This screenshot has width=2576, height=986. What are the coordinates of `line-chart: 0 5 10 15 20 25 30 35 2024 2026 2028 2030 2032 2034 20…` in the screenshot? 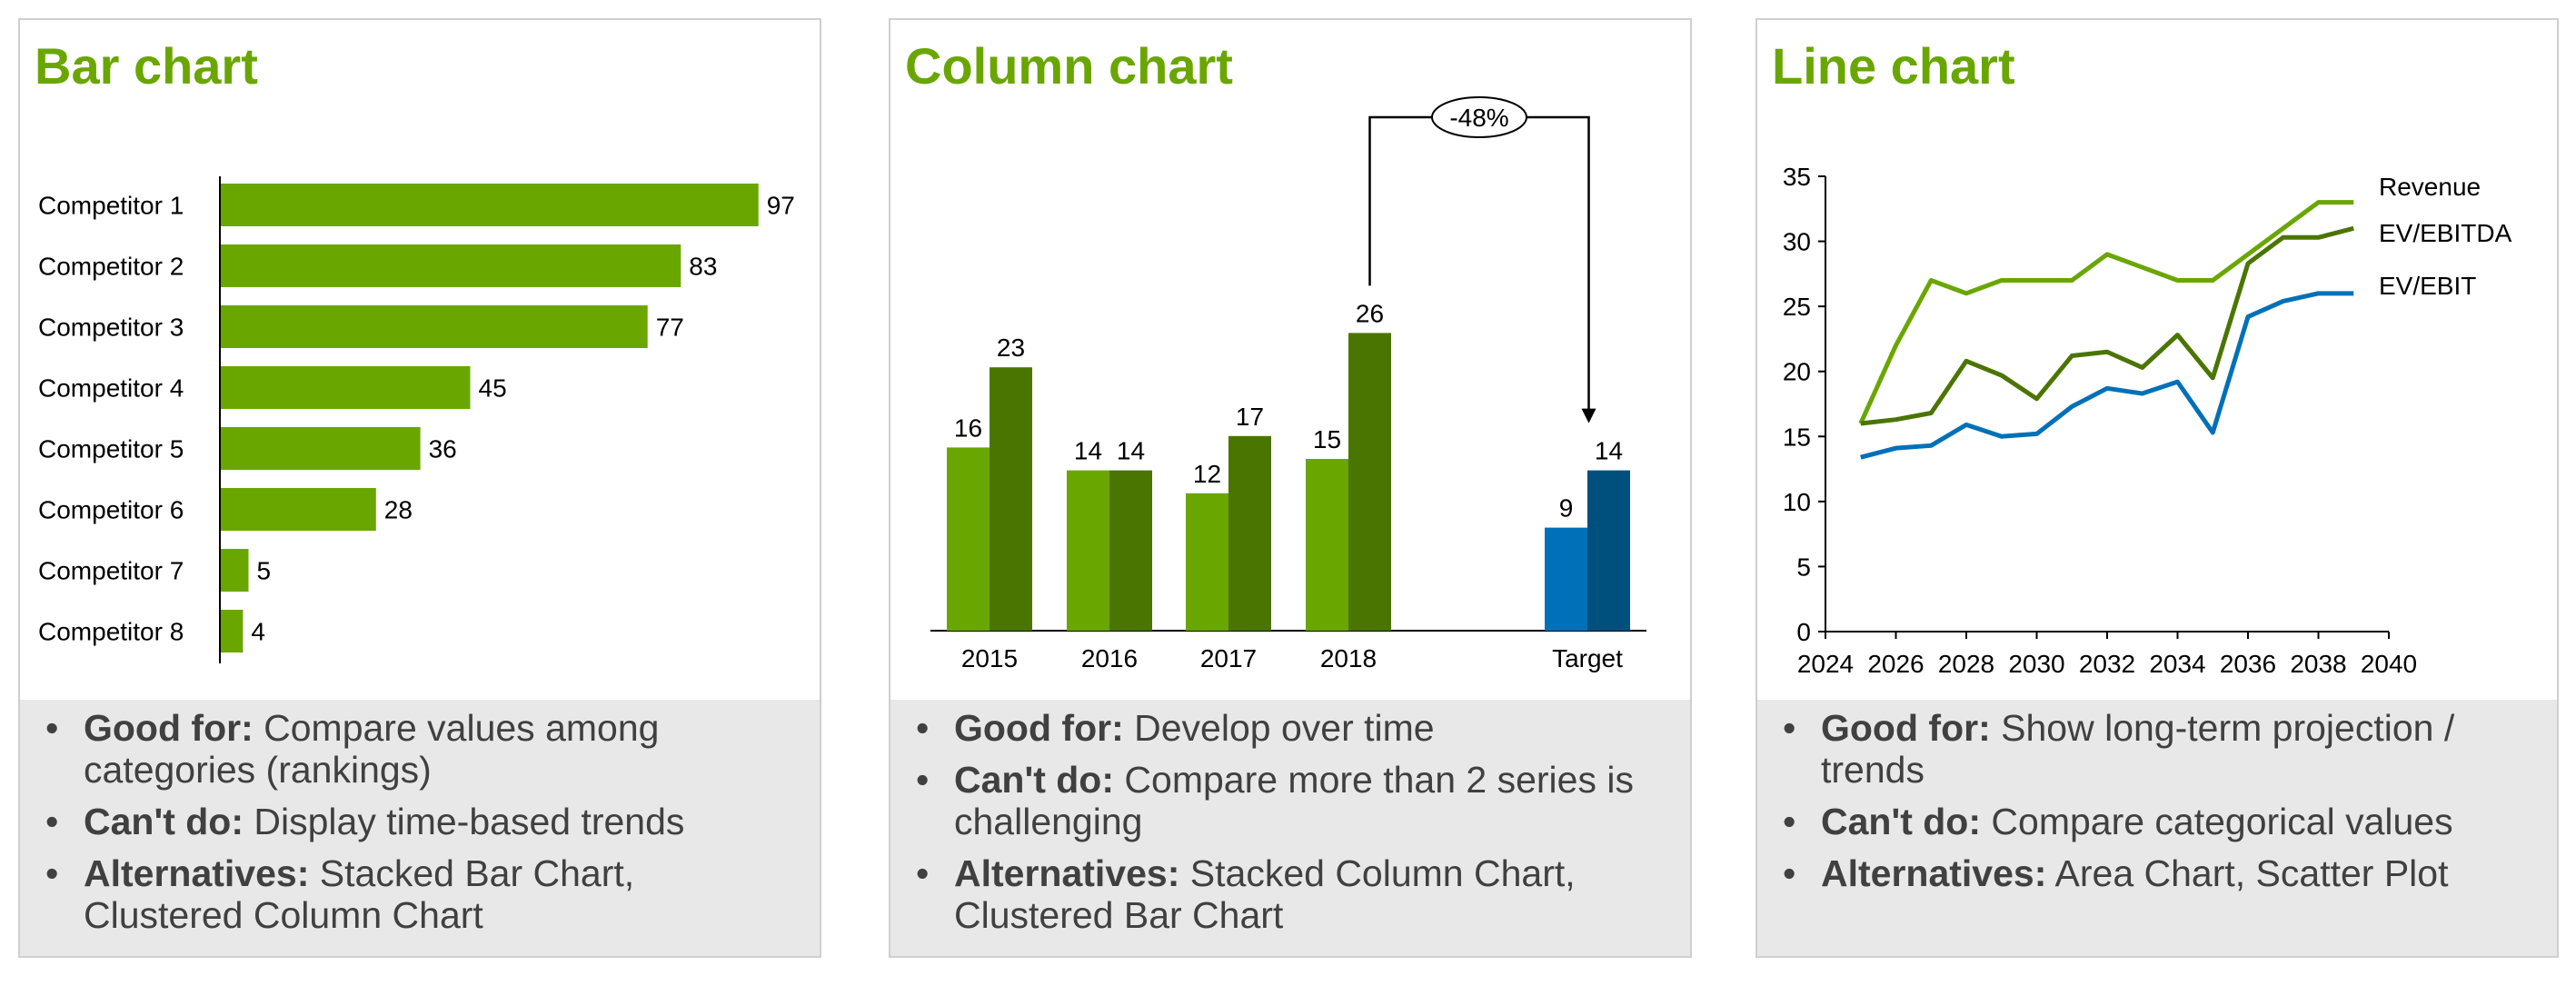 It's located at (2147, 420).